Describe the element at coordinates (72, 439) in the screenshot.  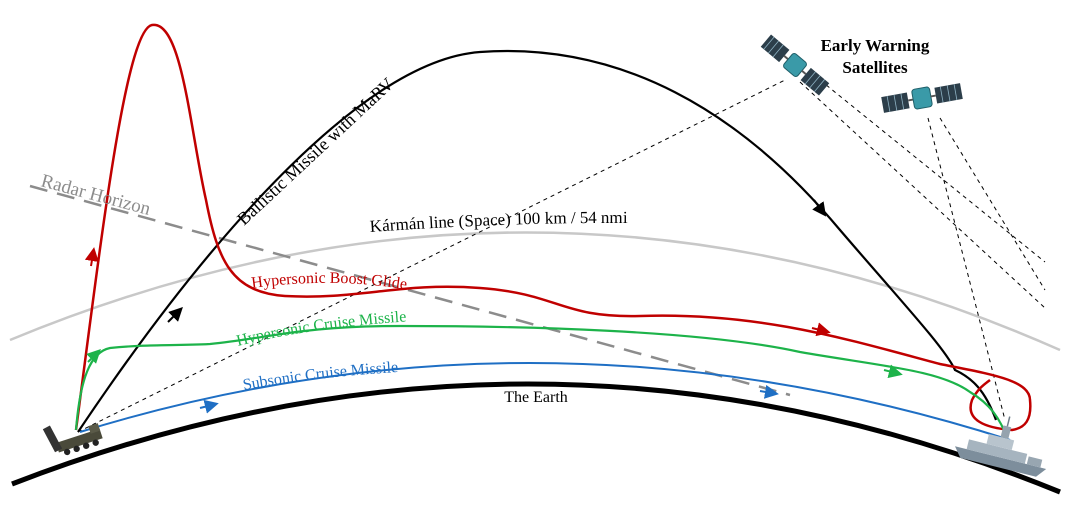
I see `launcher-vehicle-icon` at that location.